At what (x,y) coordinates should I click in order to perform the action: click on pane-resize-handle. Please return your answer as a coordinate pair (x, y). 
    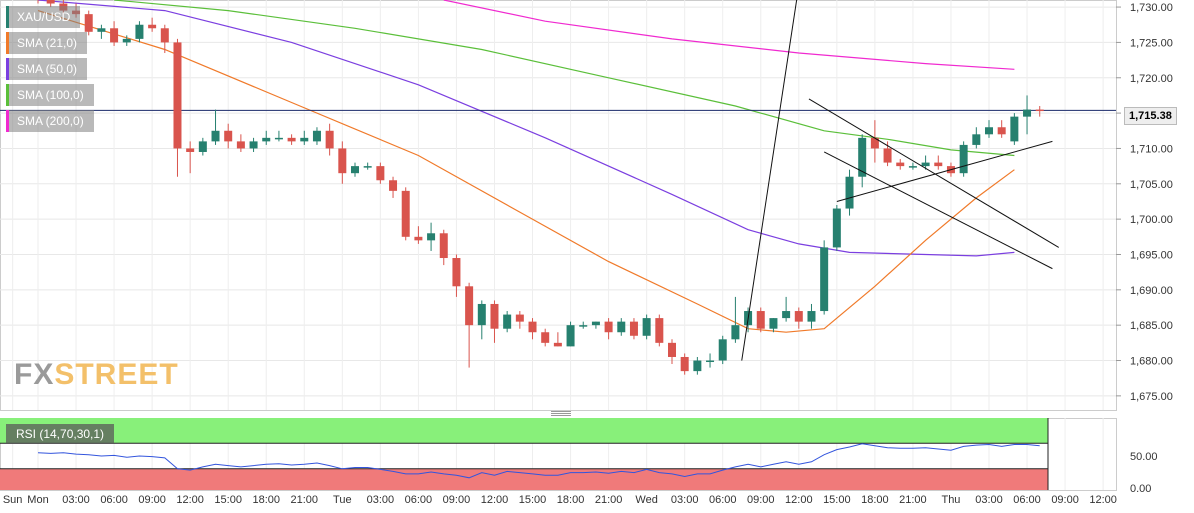
    Looking at the image, I should click on (561, 414).